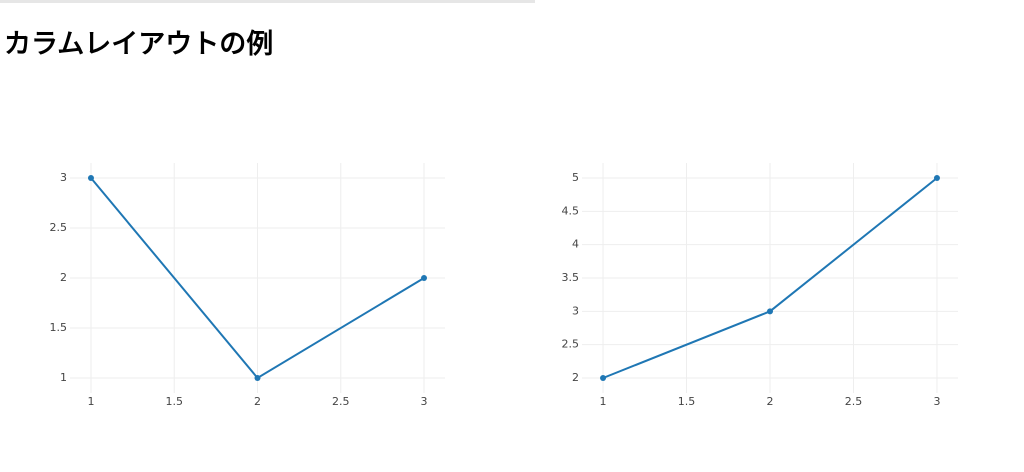  I want to click on y-tick-label: 4, so click(575, 244).